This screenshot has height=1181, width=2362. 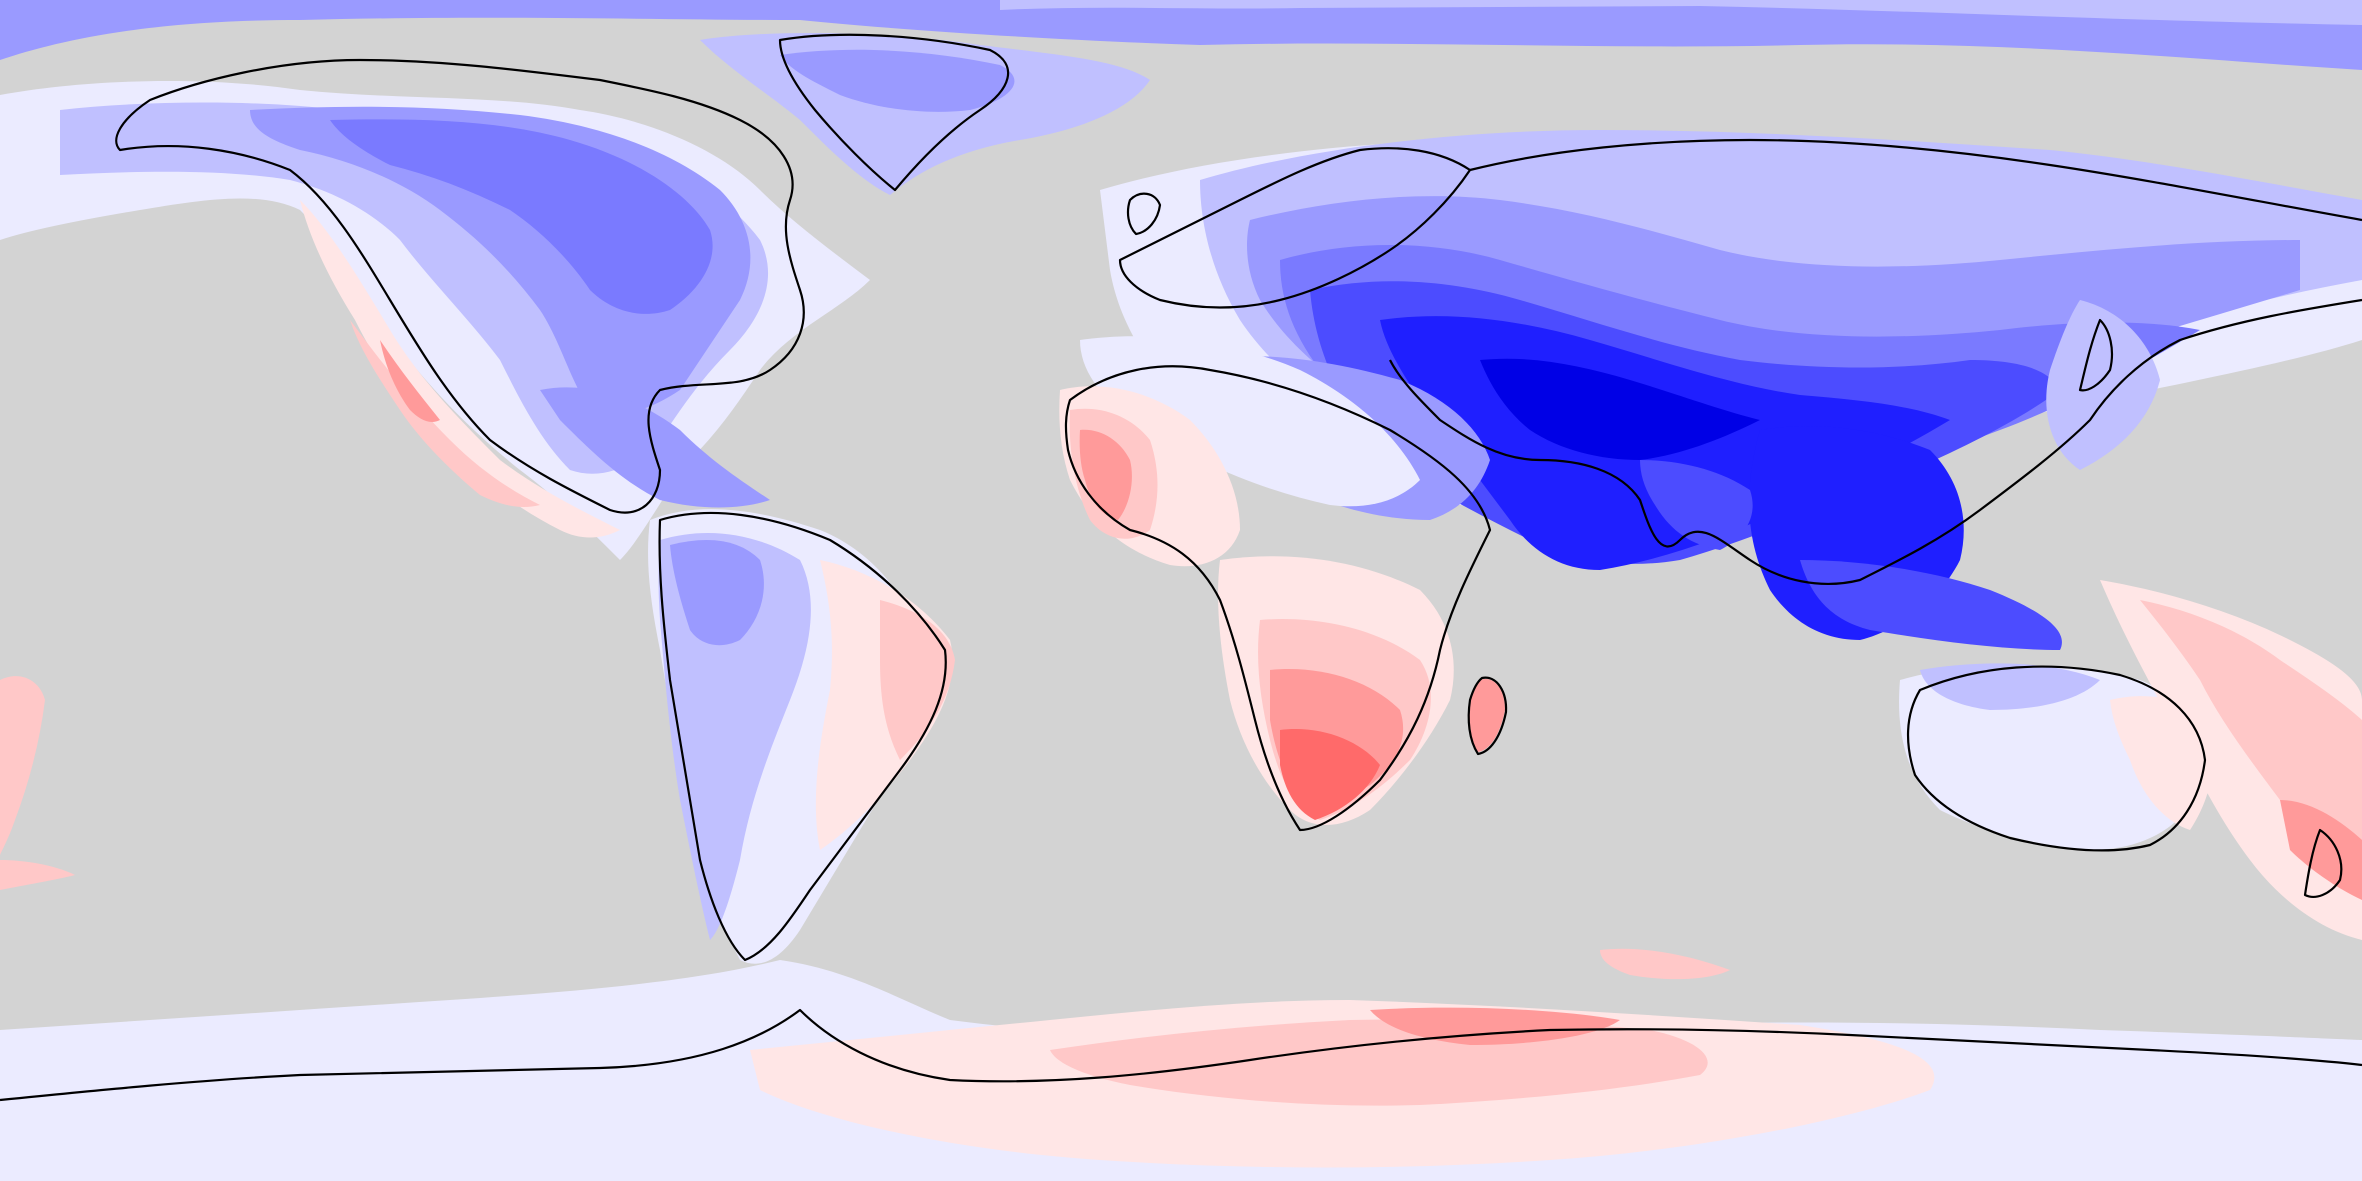 What do you see at coordinates (1696, 505) in the screenshot?
I see `india-blue5` at bounding box center [1696, 505].